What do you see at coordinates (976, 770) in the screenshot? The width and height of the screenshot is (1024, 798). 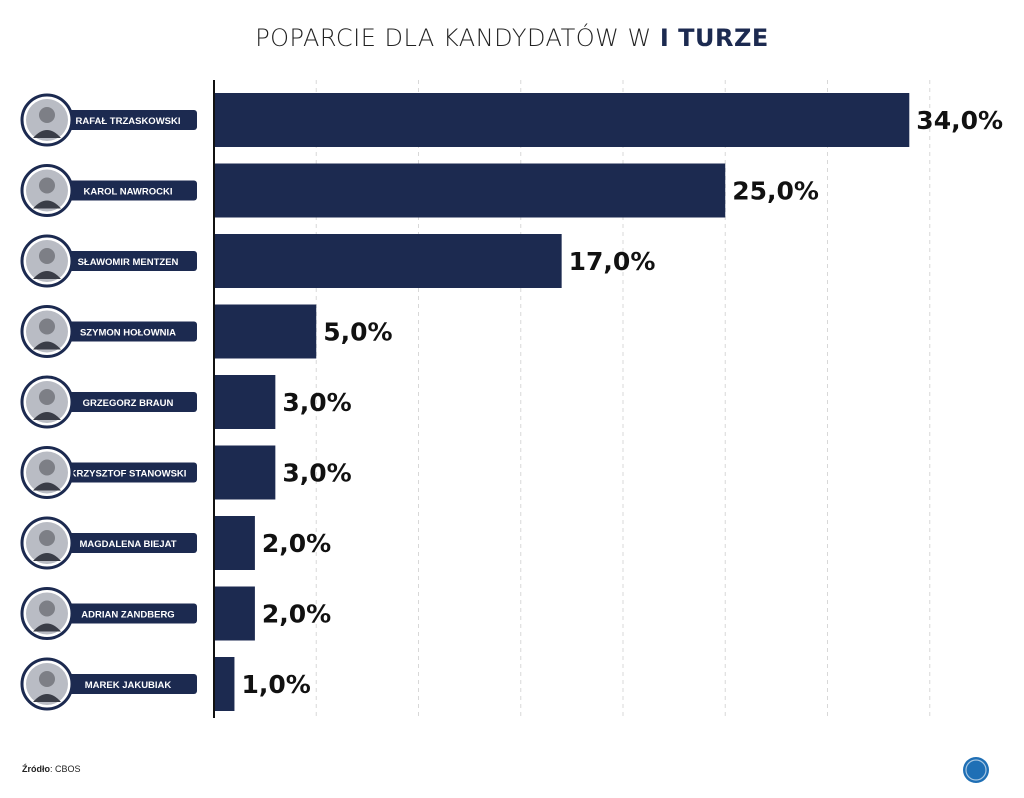 I see `tvn24-logo` at bounding box center [976, 770].